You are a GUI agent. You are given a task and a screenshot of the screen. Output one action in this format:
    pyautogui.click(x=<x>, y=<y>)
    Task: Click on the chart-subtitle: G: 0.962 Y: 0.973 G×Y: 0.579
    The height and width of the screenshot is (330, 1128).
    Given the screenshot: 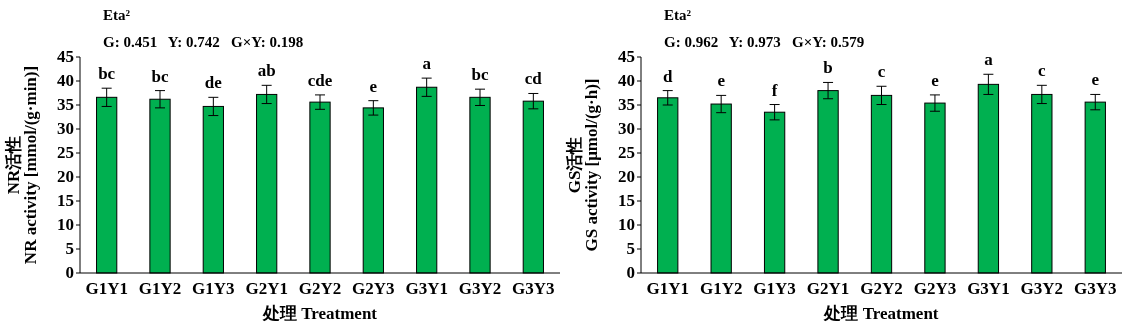 What is the action you would take?
    pyautogui.click(x=764, y=42)
    